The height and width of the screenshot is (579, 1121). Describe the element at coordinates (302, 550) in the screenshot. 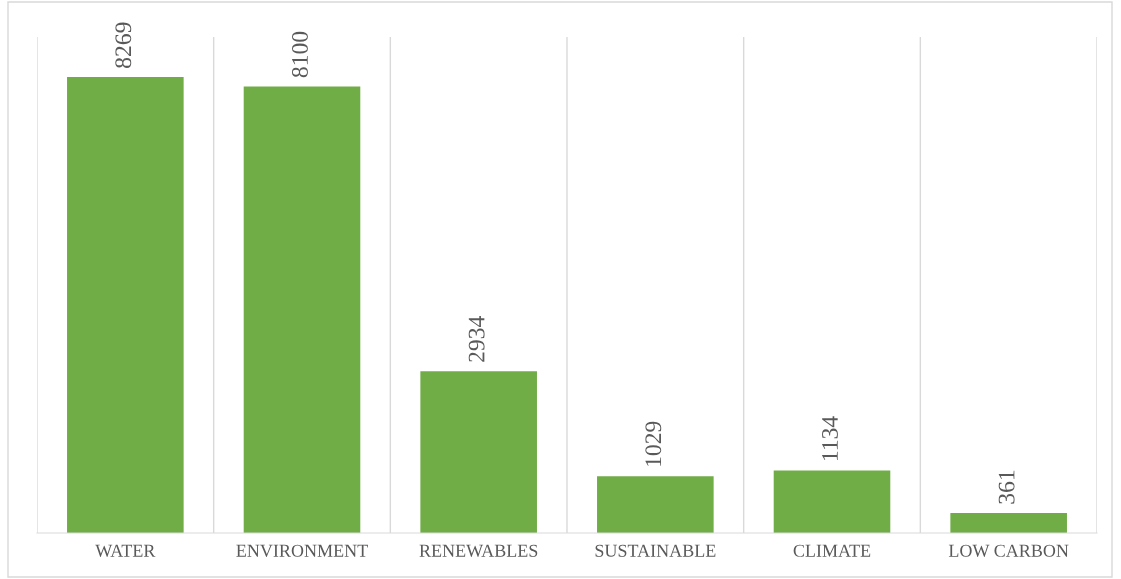

I see `x-tick-label: ENVIRONMENT` at that location.